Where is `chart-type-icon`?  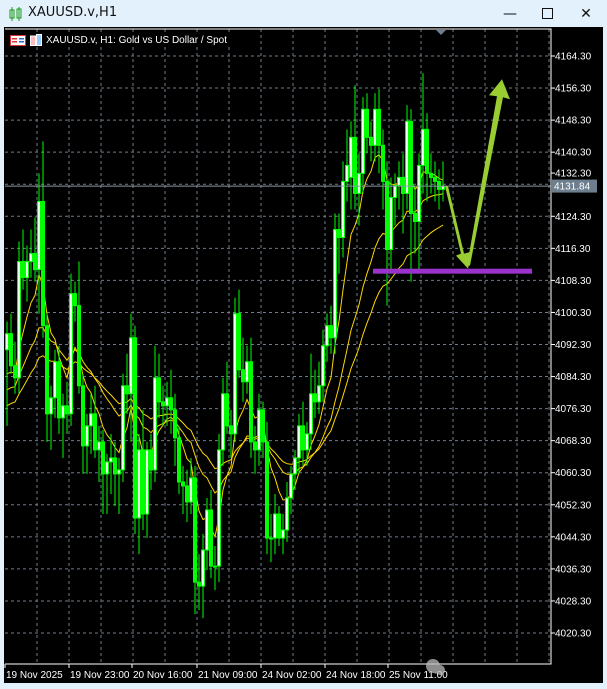 chart-type-icon is located at coordinates (36, 40).